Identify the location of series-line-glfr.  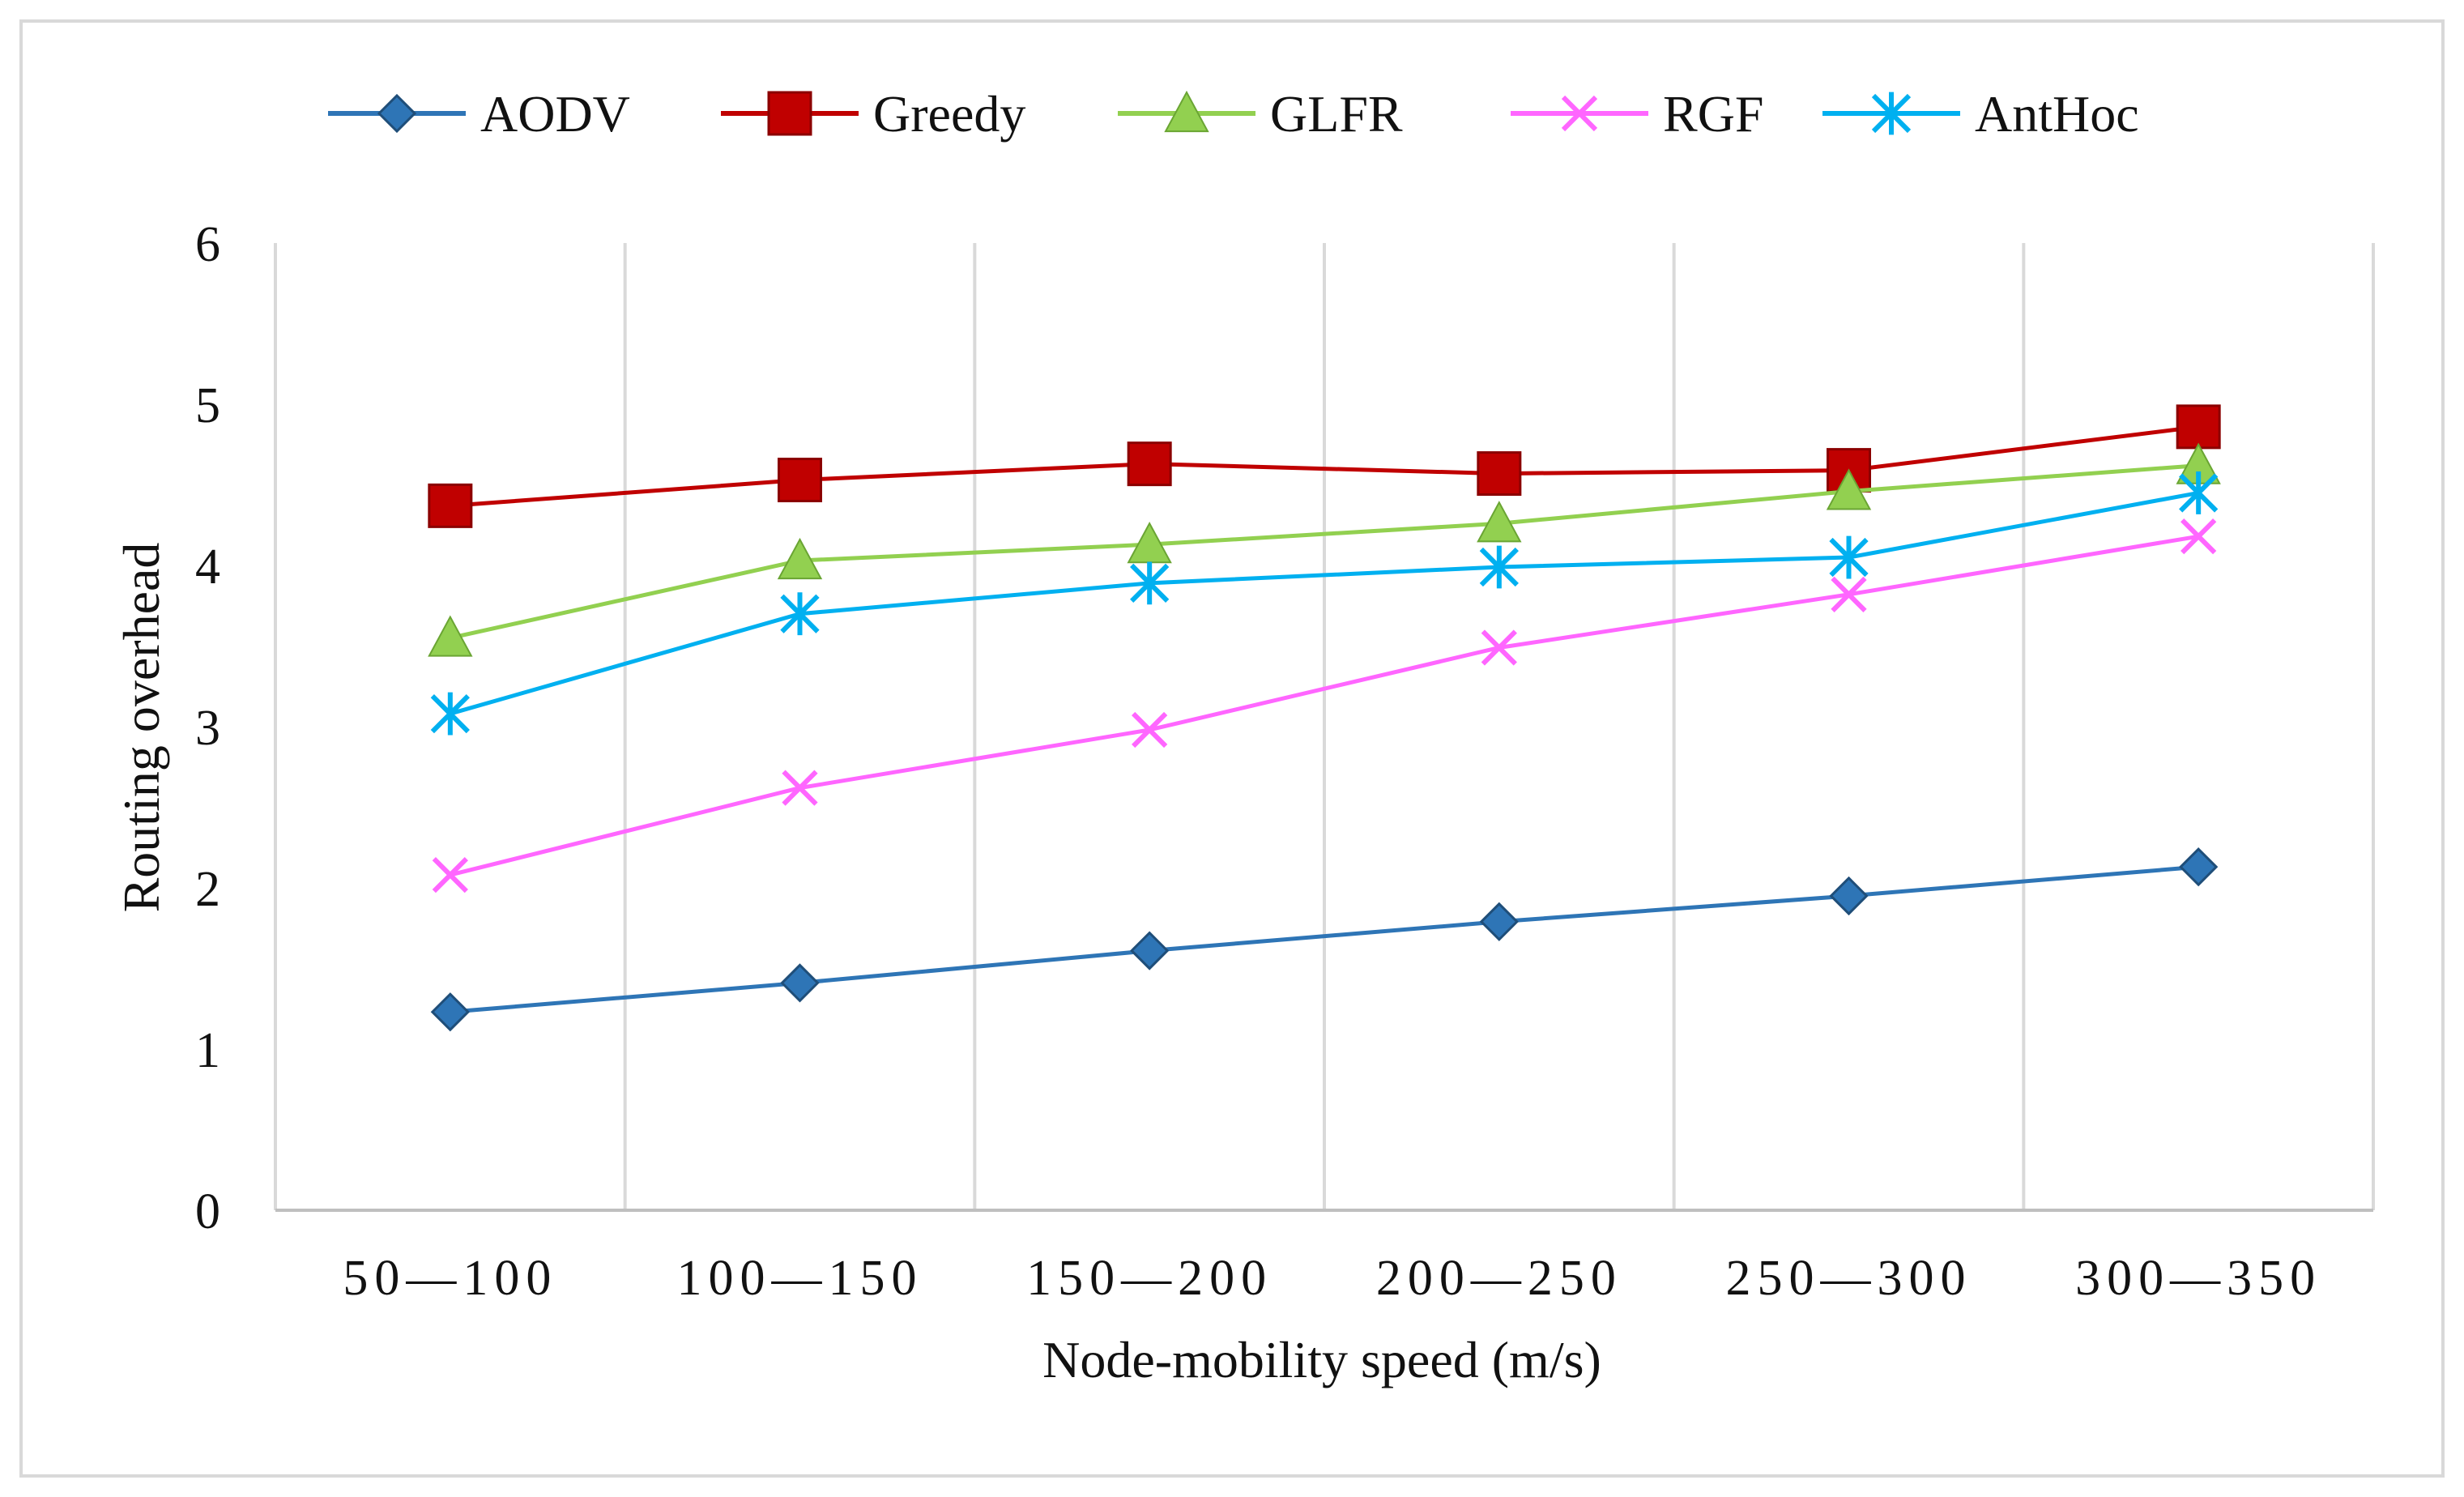
(1324, 551).